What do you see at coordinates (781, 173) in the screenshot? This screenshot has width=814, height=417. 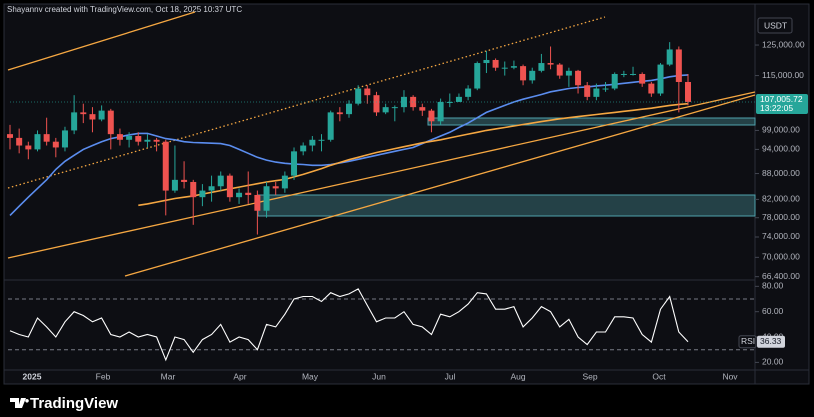 I see `y-tick-label: 88,000.00` at bounding box center [781, 173].